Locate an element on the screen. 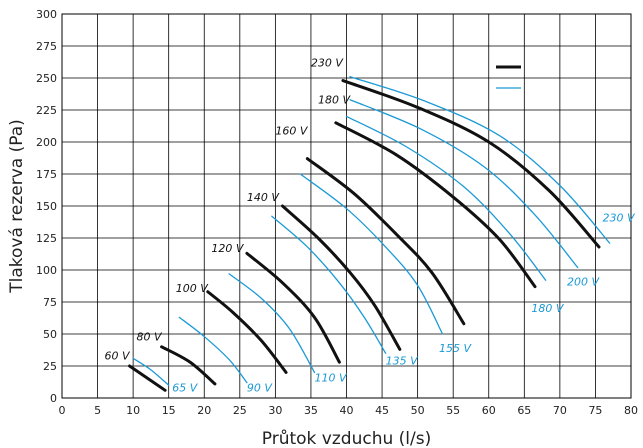 Image resolution: width=643 pixels, height=448 pixels. curve-black-160v is located at coordinates (385, 241).